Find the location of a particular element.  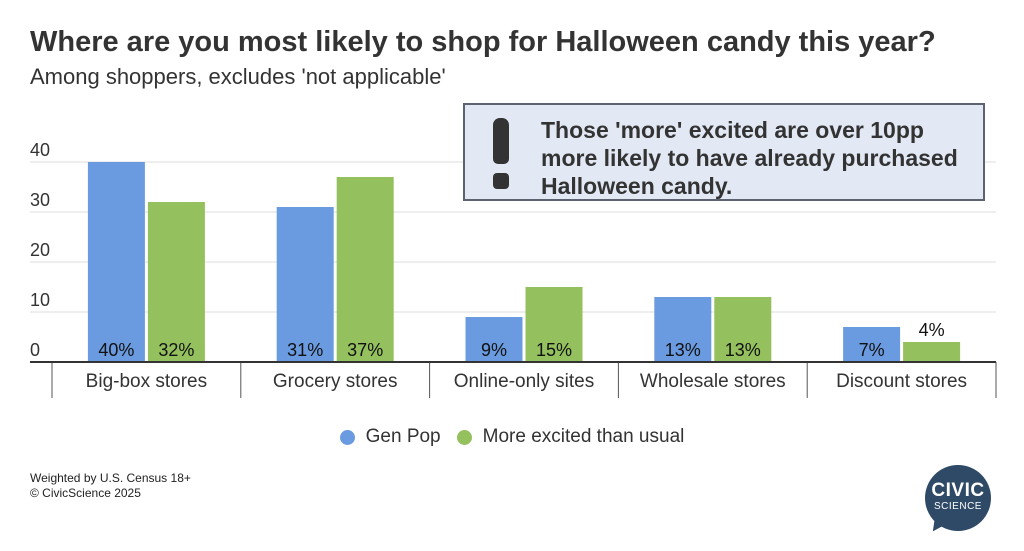

logo-text-civic: CIVIC is located at coordinates (958, 490).